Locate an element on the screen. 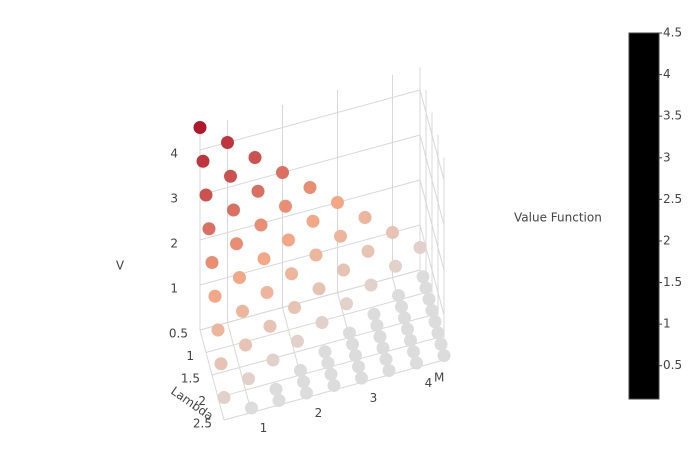 This screenshot has height=450, width=700. legend-label: Value Function is located at coordinates (558, 218).